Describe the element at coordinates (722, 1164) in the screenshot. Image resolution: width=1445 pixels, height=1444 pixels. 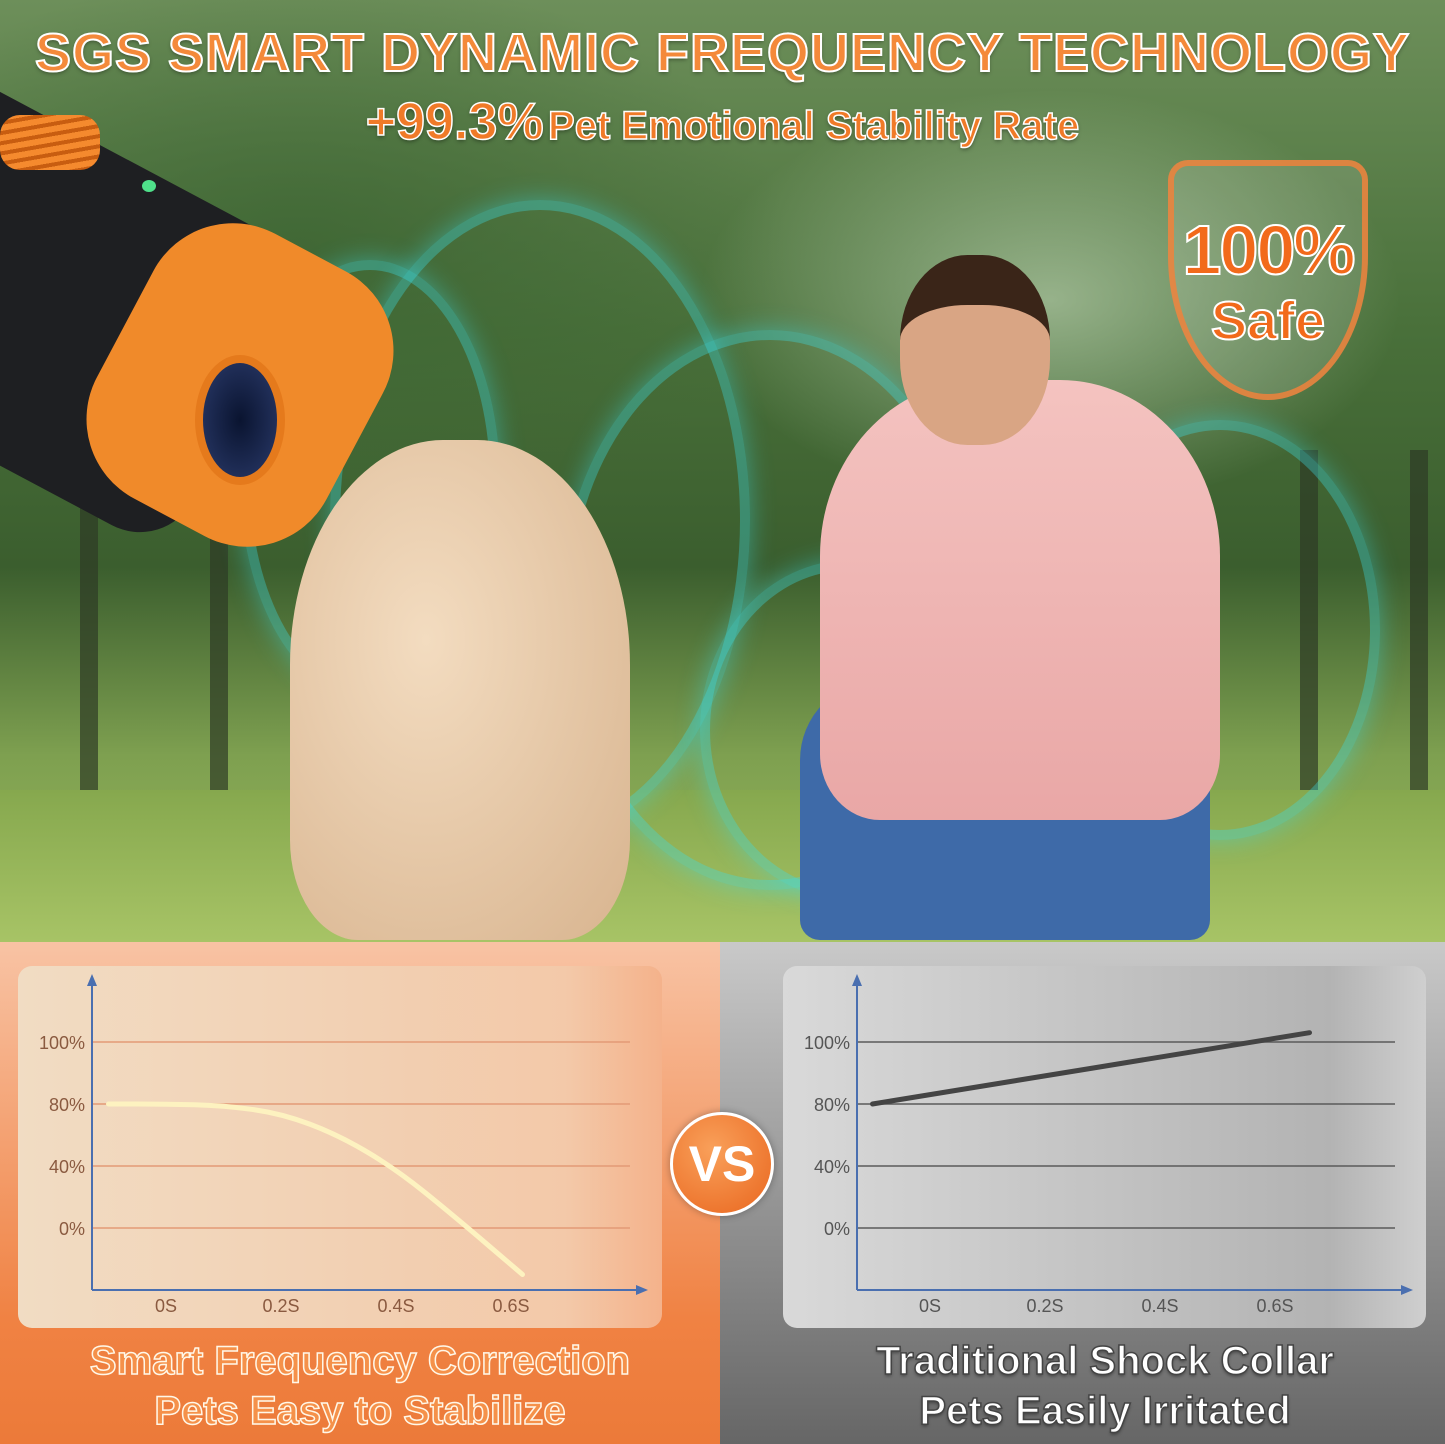
I see `vs-badge: VS` at that location.